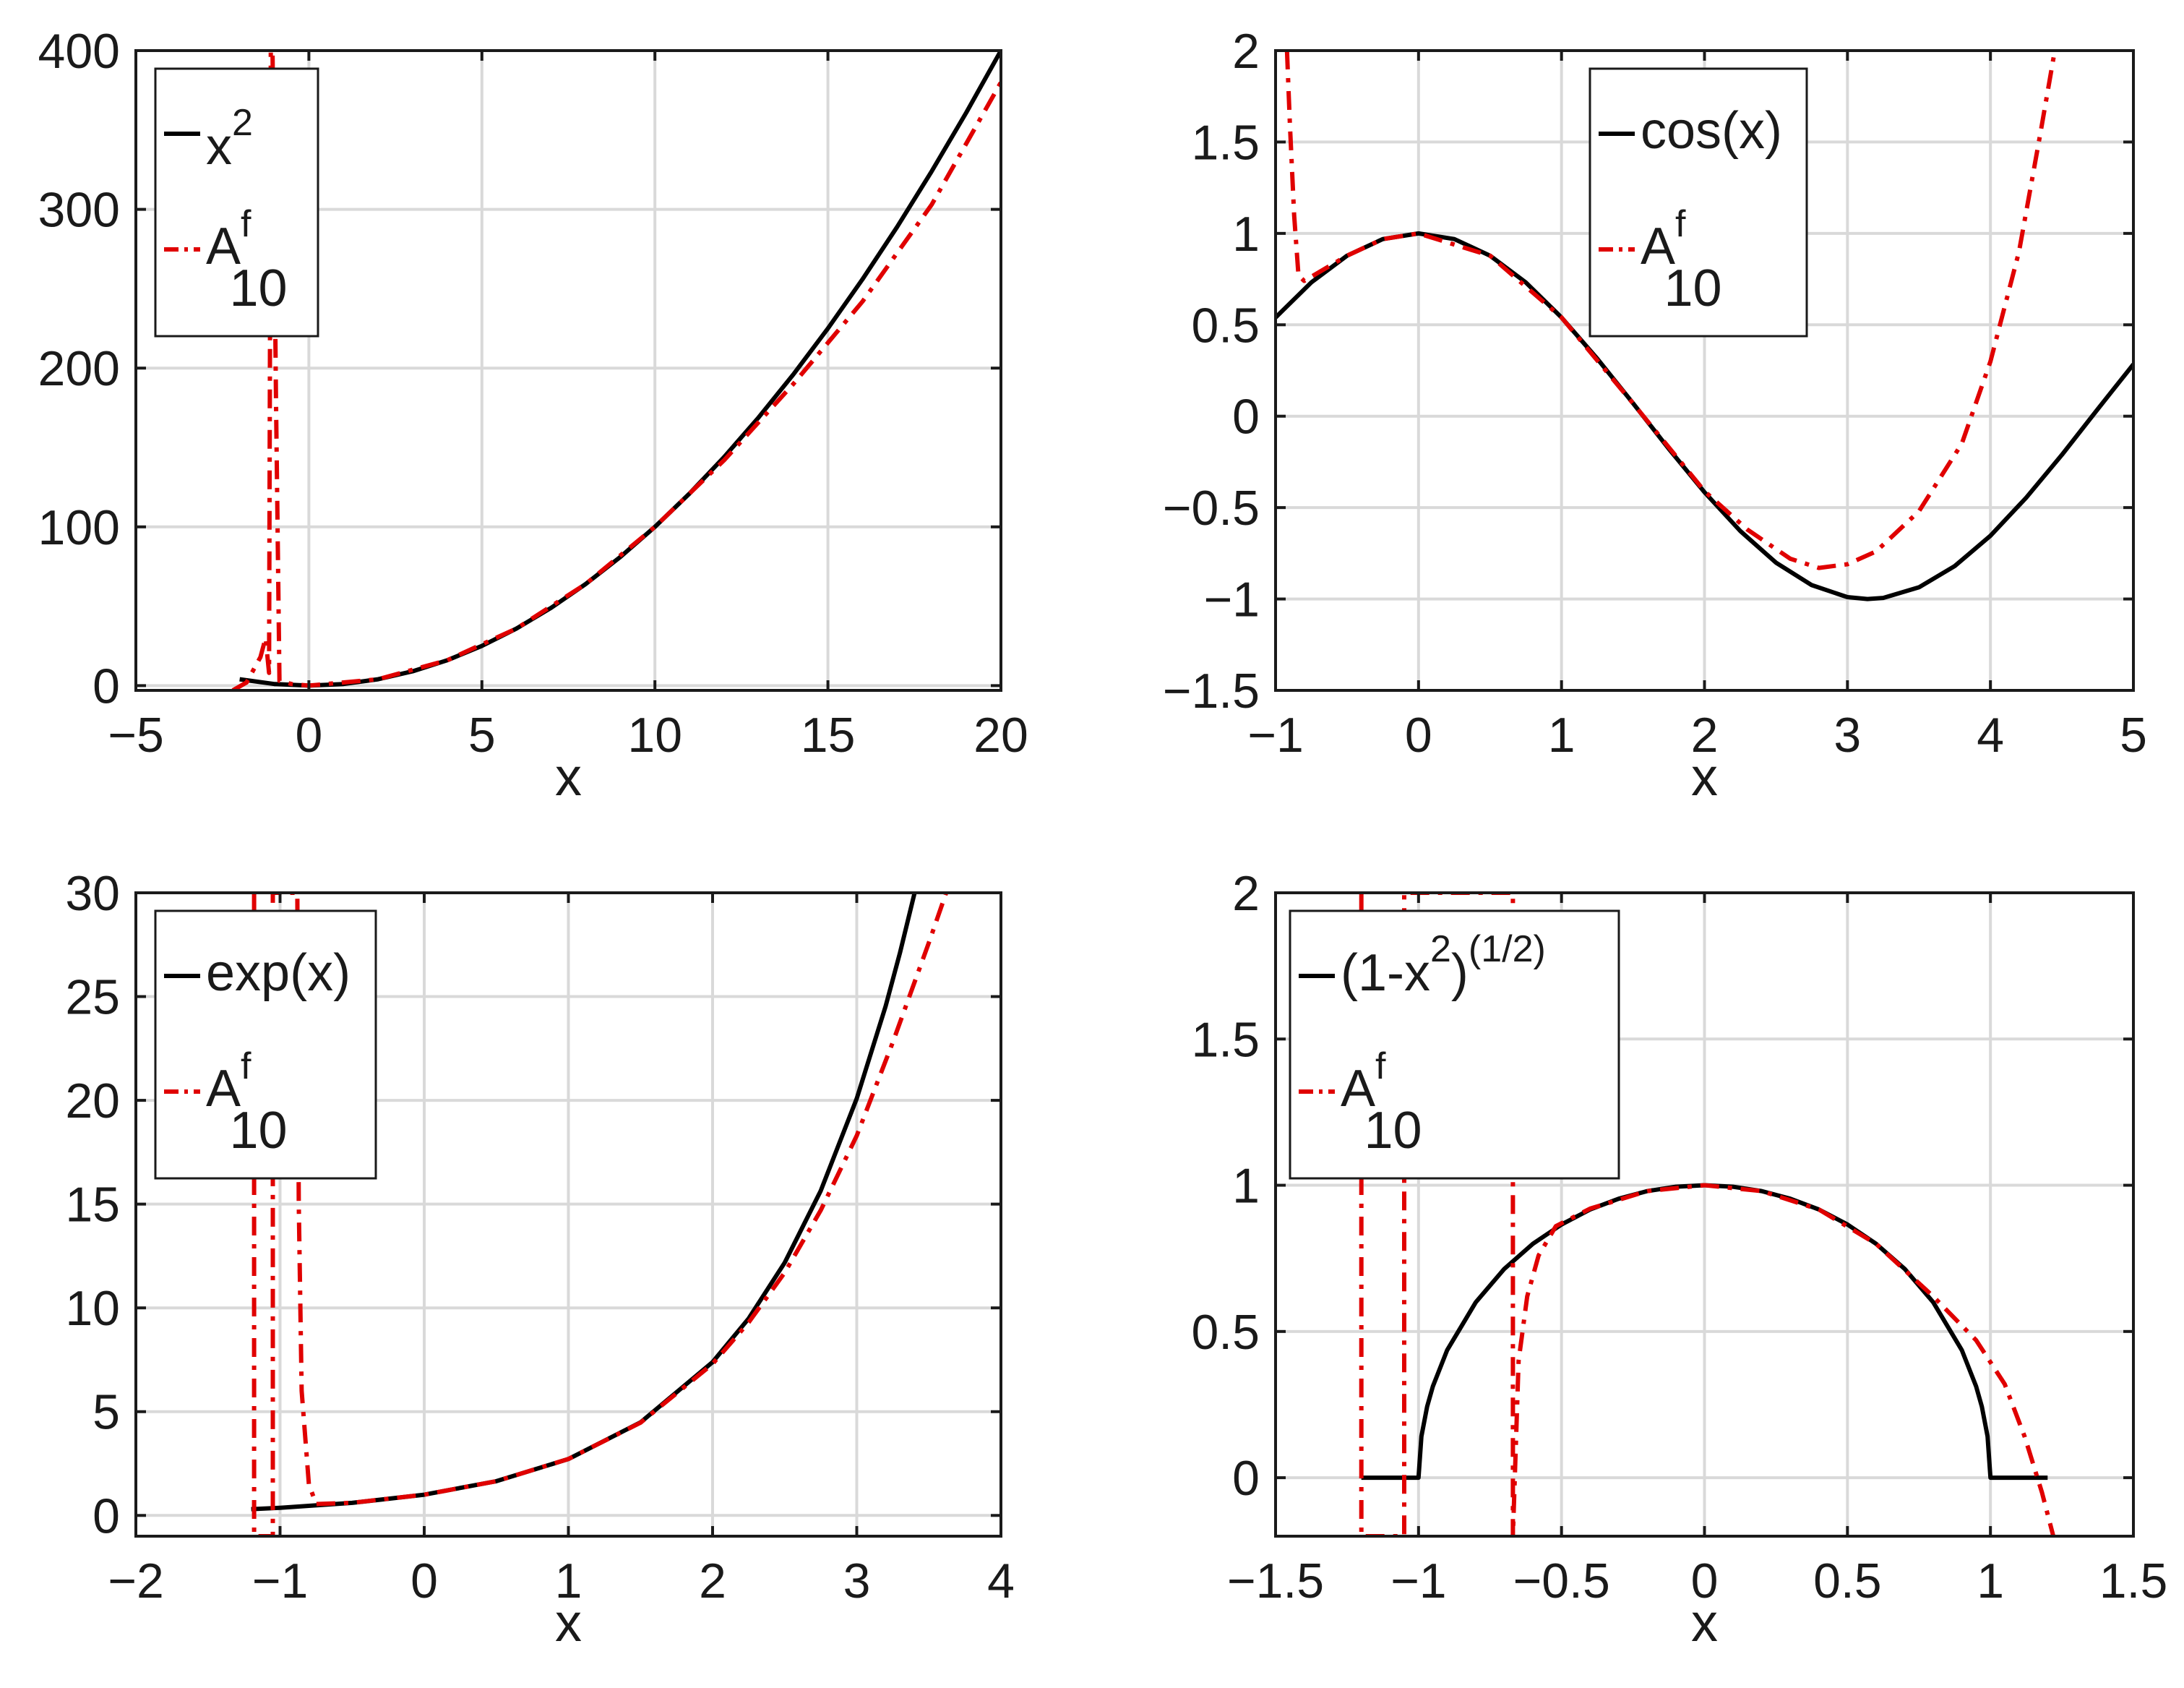 The image size is (2184, 1688). I want to click on x-tick-label: −5, so click(136, 736).